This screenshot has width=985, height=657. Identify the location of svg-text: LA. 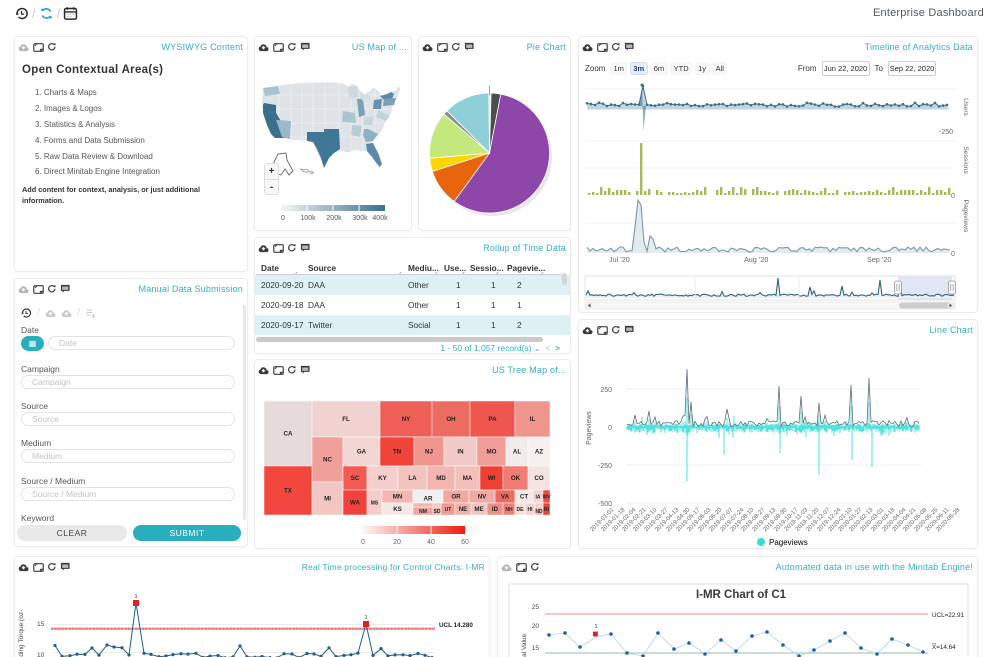
(412, 478).